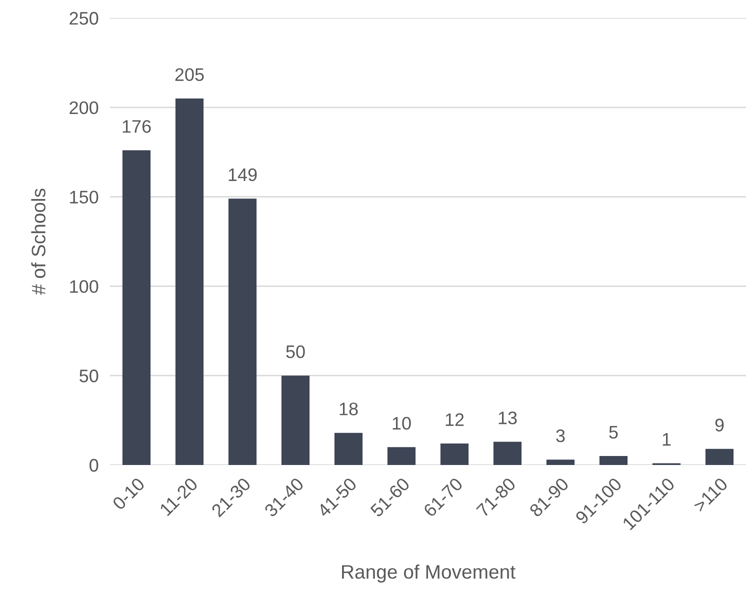 The width and height of the screenshot is (746, 597). What do you see at coordinates (455, 419) in the screenshot?
I see `data-label: 12` at bounding box center [455, 419].